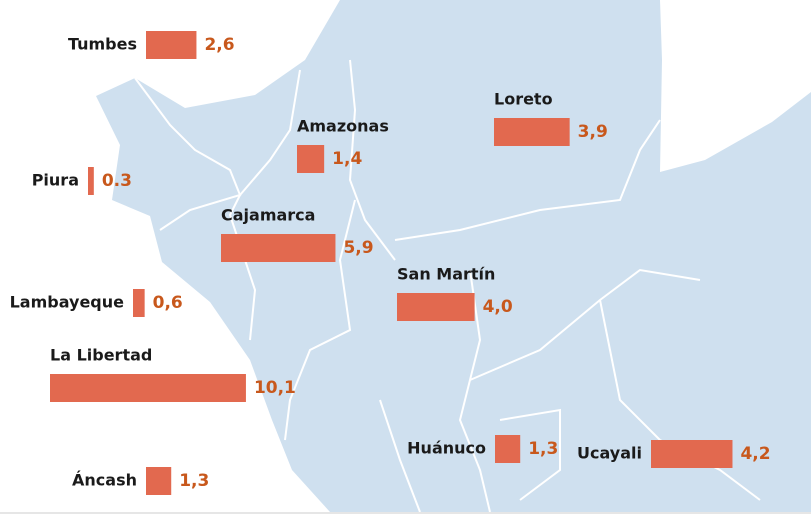 The width and height of the screenshot is (811, 516). I want to click on region-name: Loreto, so click(523, 99).